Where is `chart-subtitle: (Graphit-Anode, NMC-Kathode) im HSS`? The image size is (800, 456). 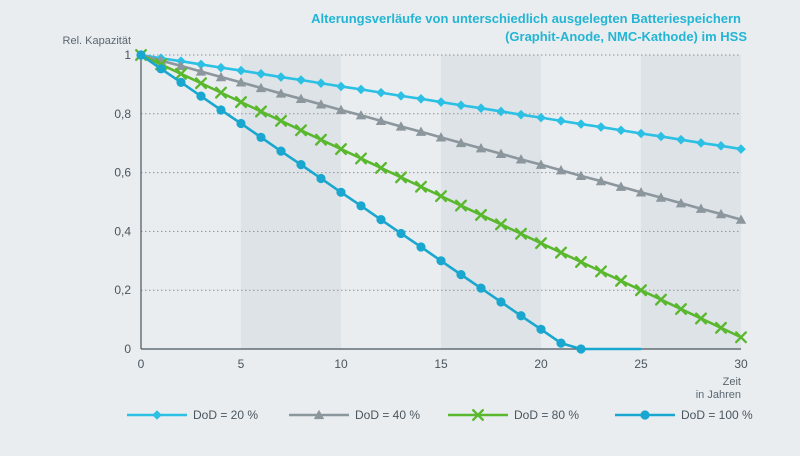
chart-subtitle: (Graphit-Anode, NMC-Kathode) im HSS is located at coordinates (626, 36).